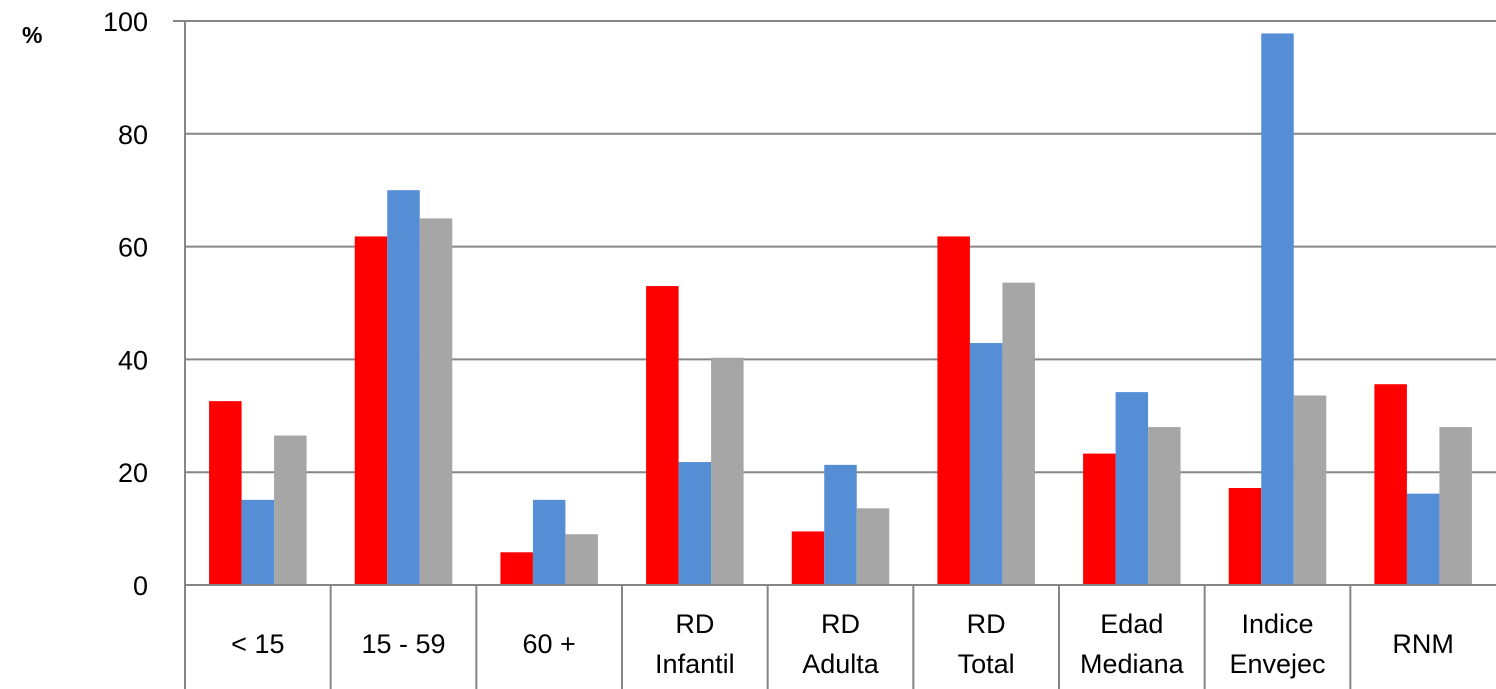 Image resolution: width=1496 pixels, height=689 pixels. I want to click on bar-series3-cat7, so click(1164, 506).